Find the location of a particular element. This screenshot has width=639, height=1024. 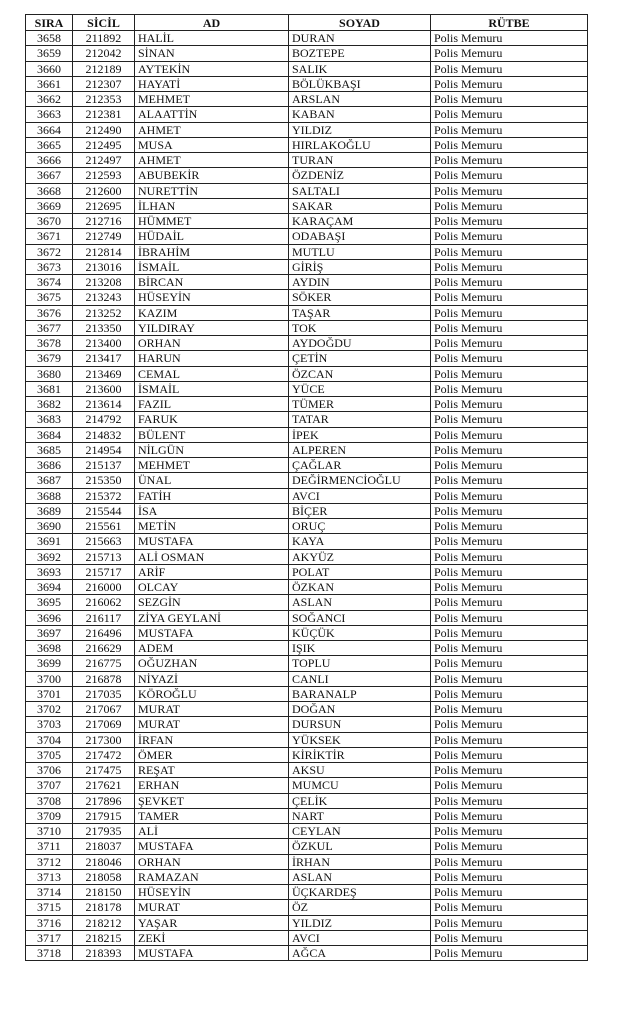

cell-soyad: SAKAR is located at coordinates (359, 206).